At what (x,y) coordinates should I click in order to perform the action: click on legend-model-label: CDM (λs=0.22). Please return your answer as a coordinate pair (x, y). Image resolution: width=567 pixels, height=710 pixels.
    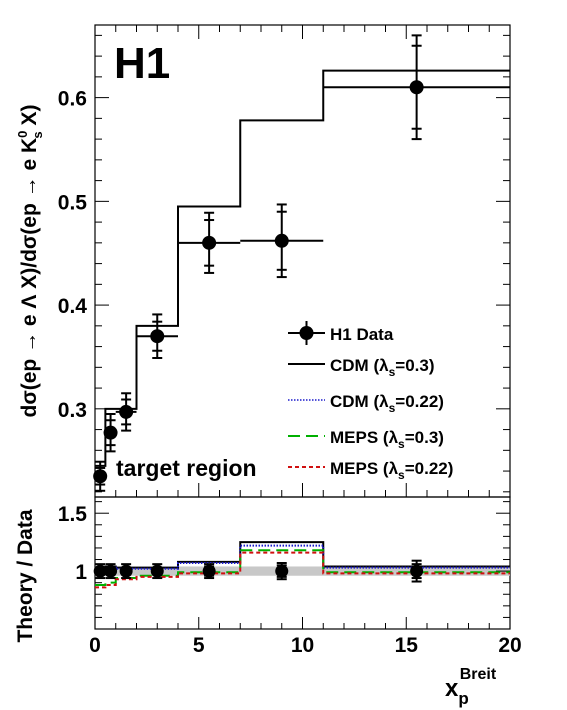
    Looking at the image, I should click on (387, 403).